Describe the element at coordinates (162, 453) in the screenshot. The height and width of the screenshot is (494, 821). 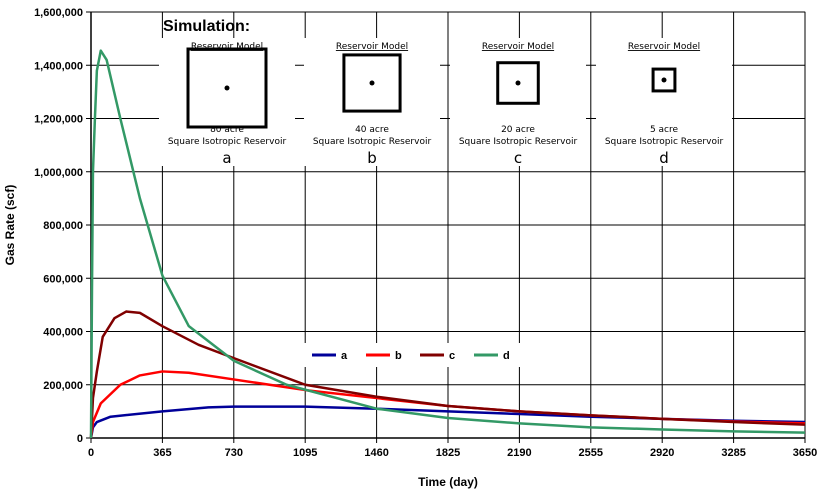
I see `x-tick-label: 365` at that location.